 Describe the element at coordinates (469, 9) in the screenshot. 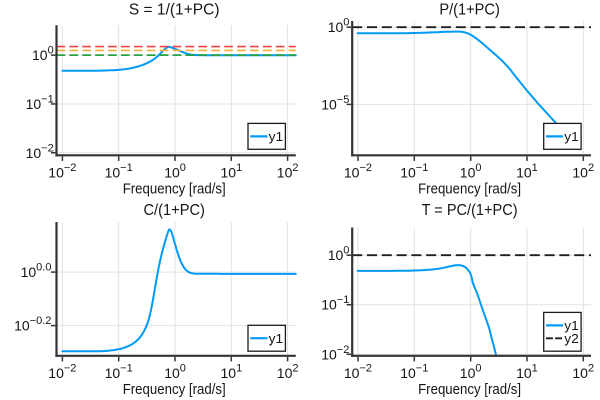

I see `svg-text: P/(1+PC)` at that location.